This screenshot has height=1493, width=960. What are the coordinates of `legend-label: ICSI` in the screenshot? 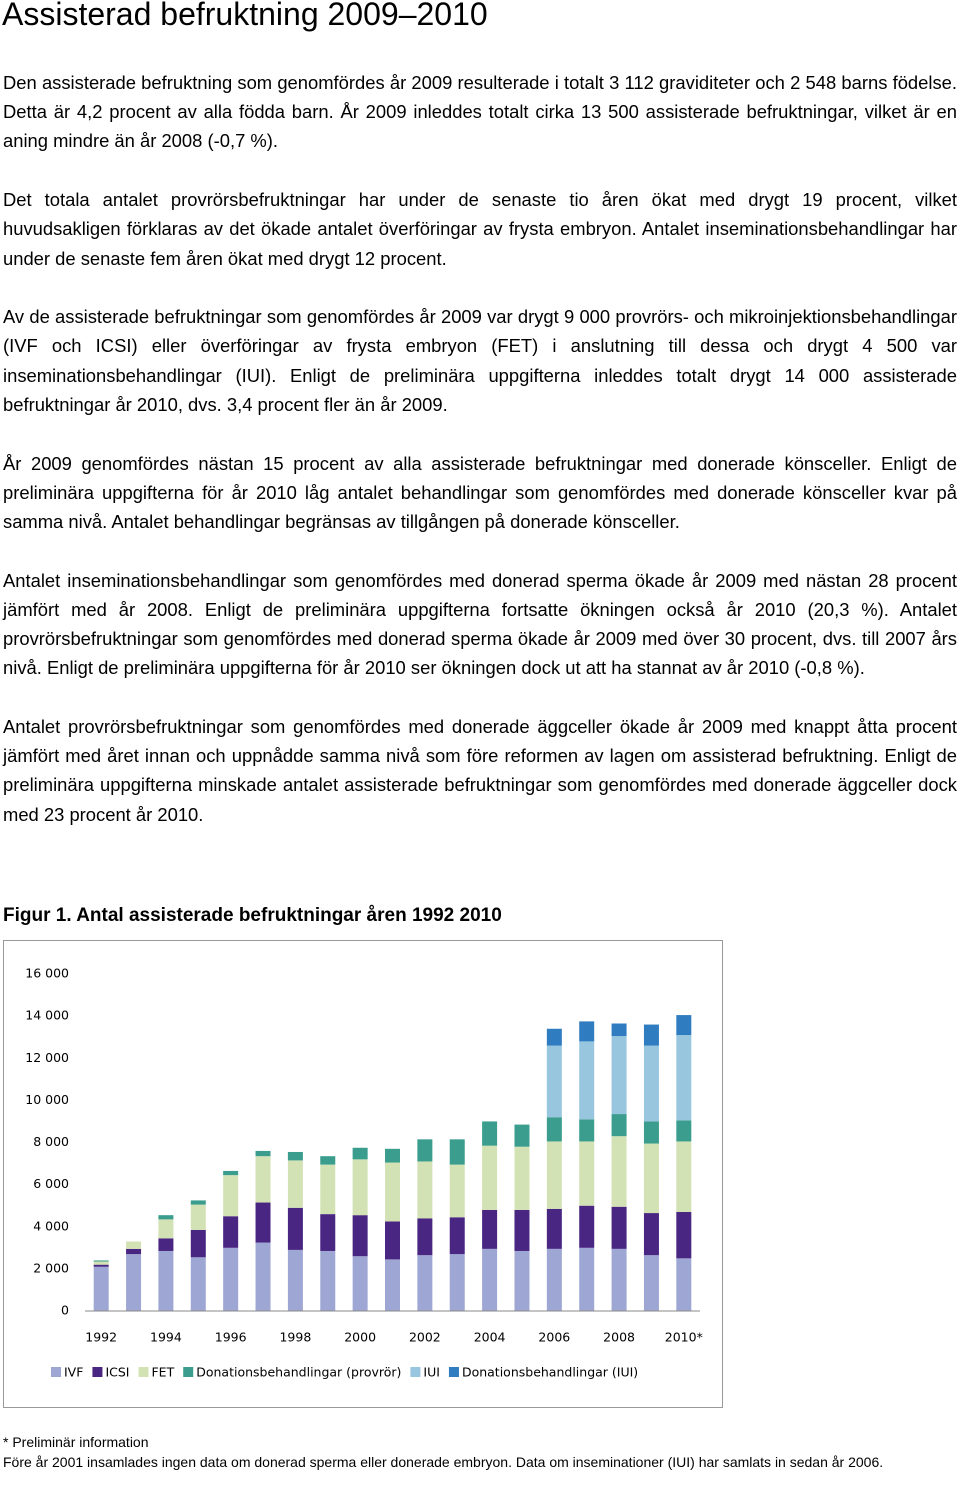 It's located at (117, 1372).